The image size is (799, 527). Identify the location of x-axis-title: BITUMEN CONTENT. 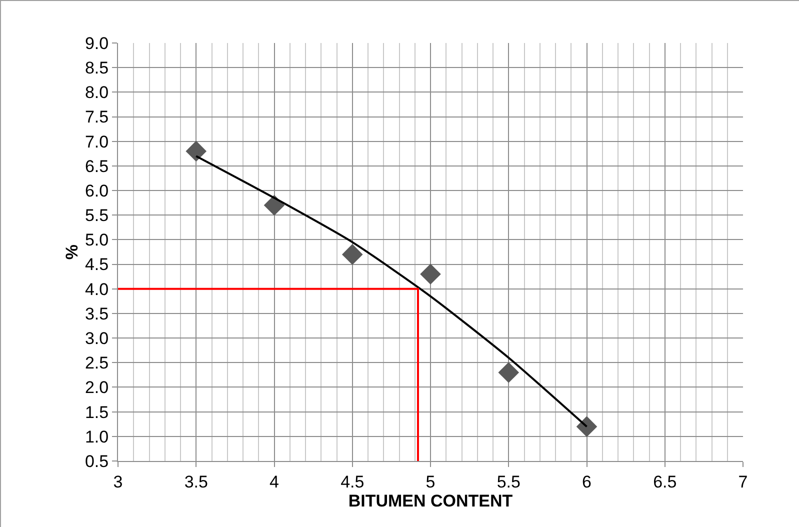
(431, 500).